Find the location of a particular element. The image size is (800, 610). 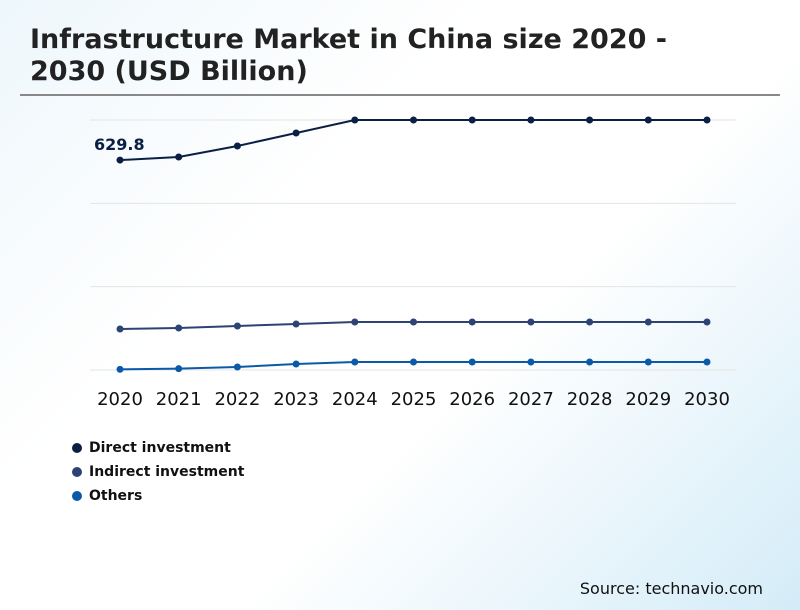

data-label: 629.8 is located at coordinates (119, 144).